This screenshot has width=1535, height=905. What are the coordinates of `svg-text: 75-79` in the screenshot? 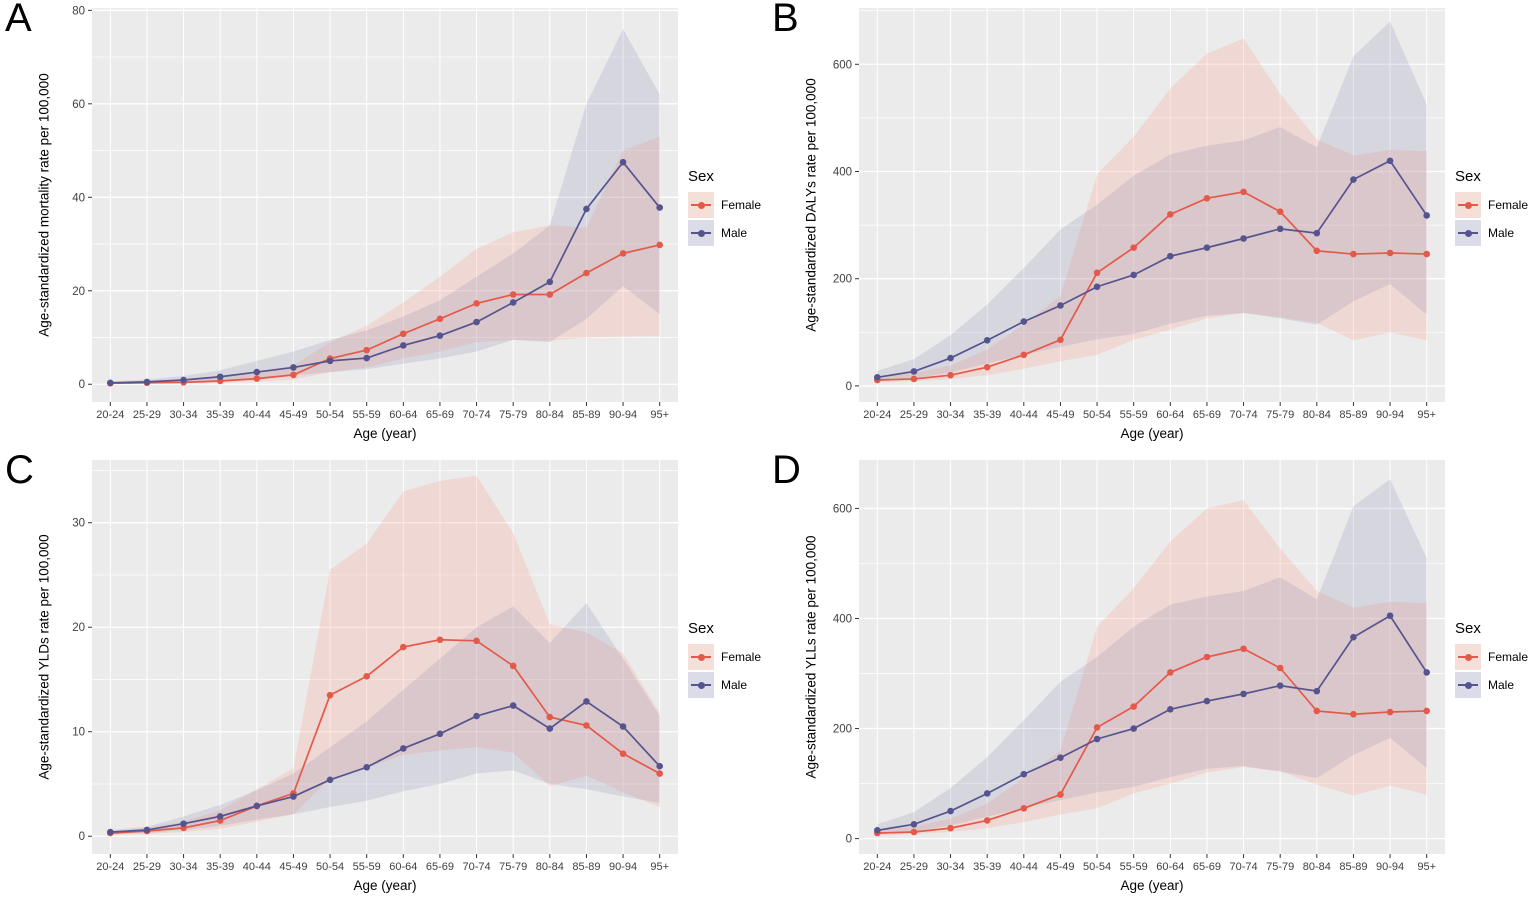 It's located at (1280, 867).